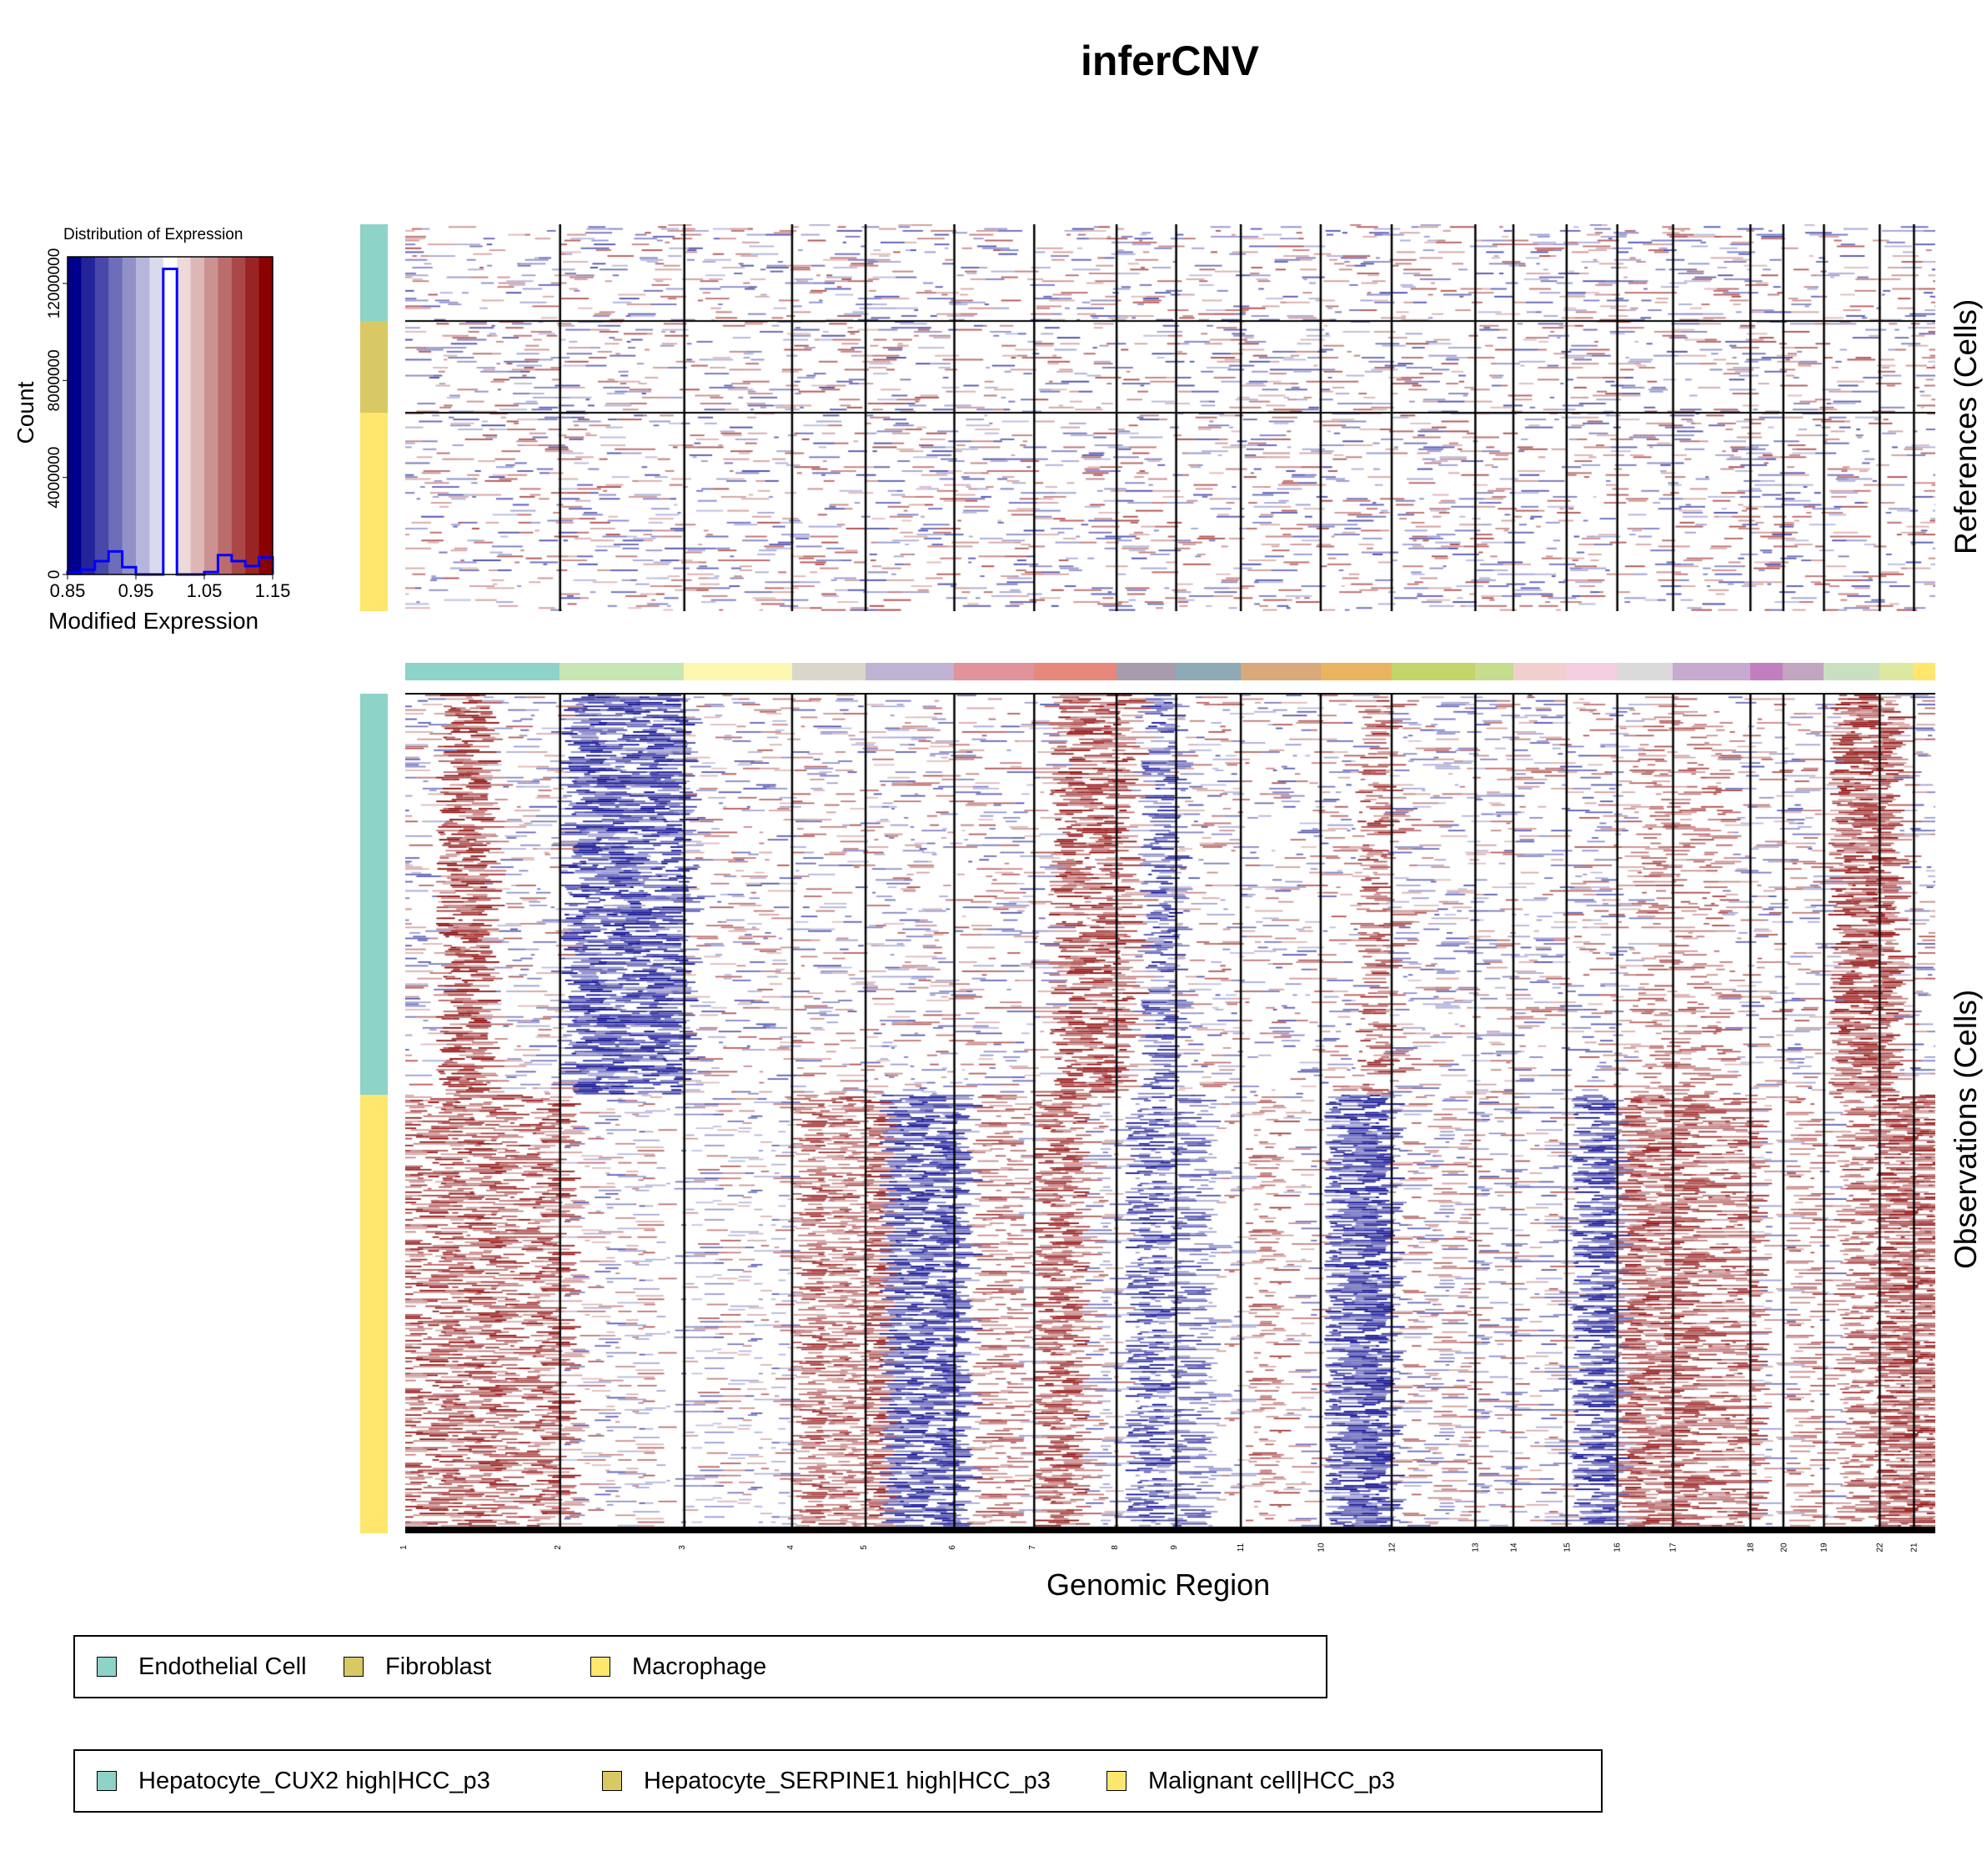 The height and width of the screenshot is (1876, 1987). I want to click on histogram-ticks: 0.85 0.95 1.05 1.15 0 4000000 8000000 12000000, so click(168, 424).